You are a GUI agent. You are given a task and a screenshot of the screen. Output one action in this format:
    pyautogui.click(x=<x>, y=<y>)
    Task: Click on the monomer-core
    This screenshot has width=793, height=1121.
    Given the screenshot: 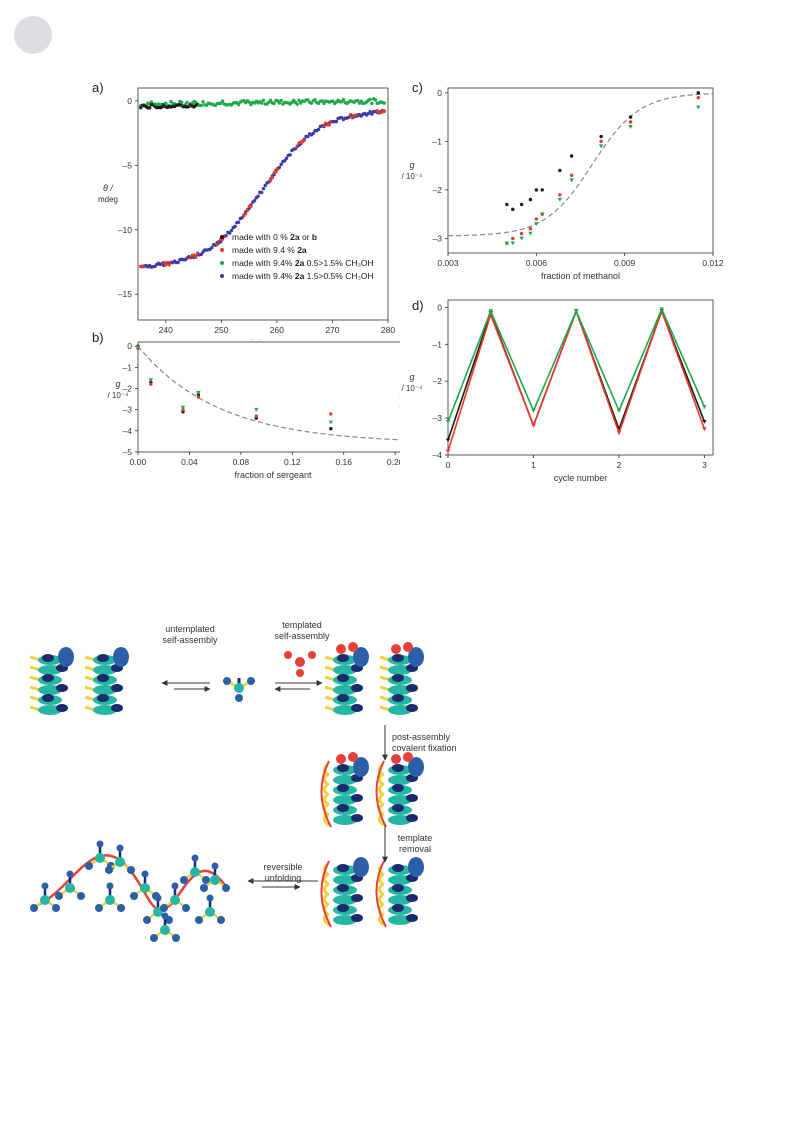 What is the action you would take?
    pyautogui.click(x=110, y=900)
    